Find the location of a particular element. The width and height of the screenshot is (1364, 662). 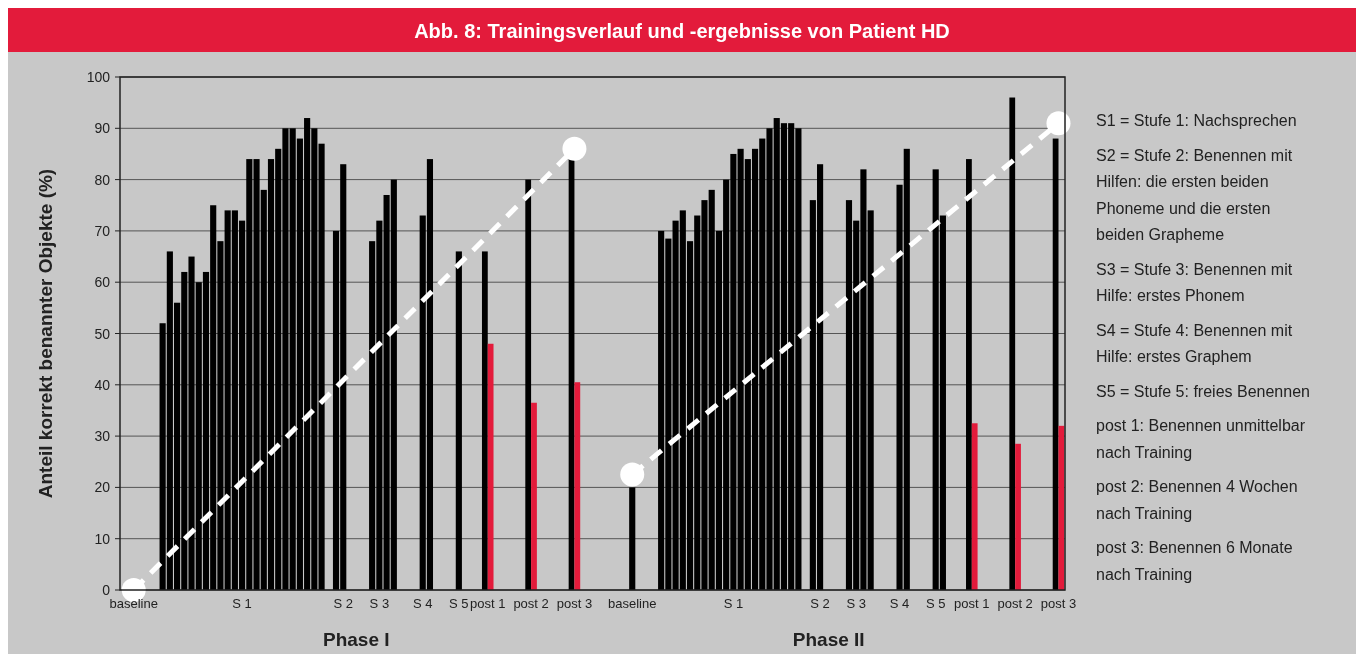

text: S5 = Stufe 5: freies Benennen is located at coordinates (1203, 391).